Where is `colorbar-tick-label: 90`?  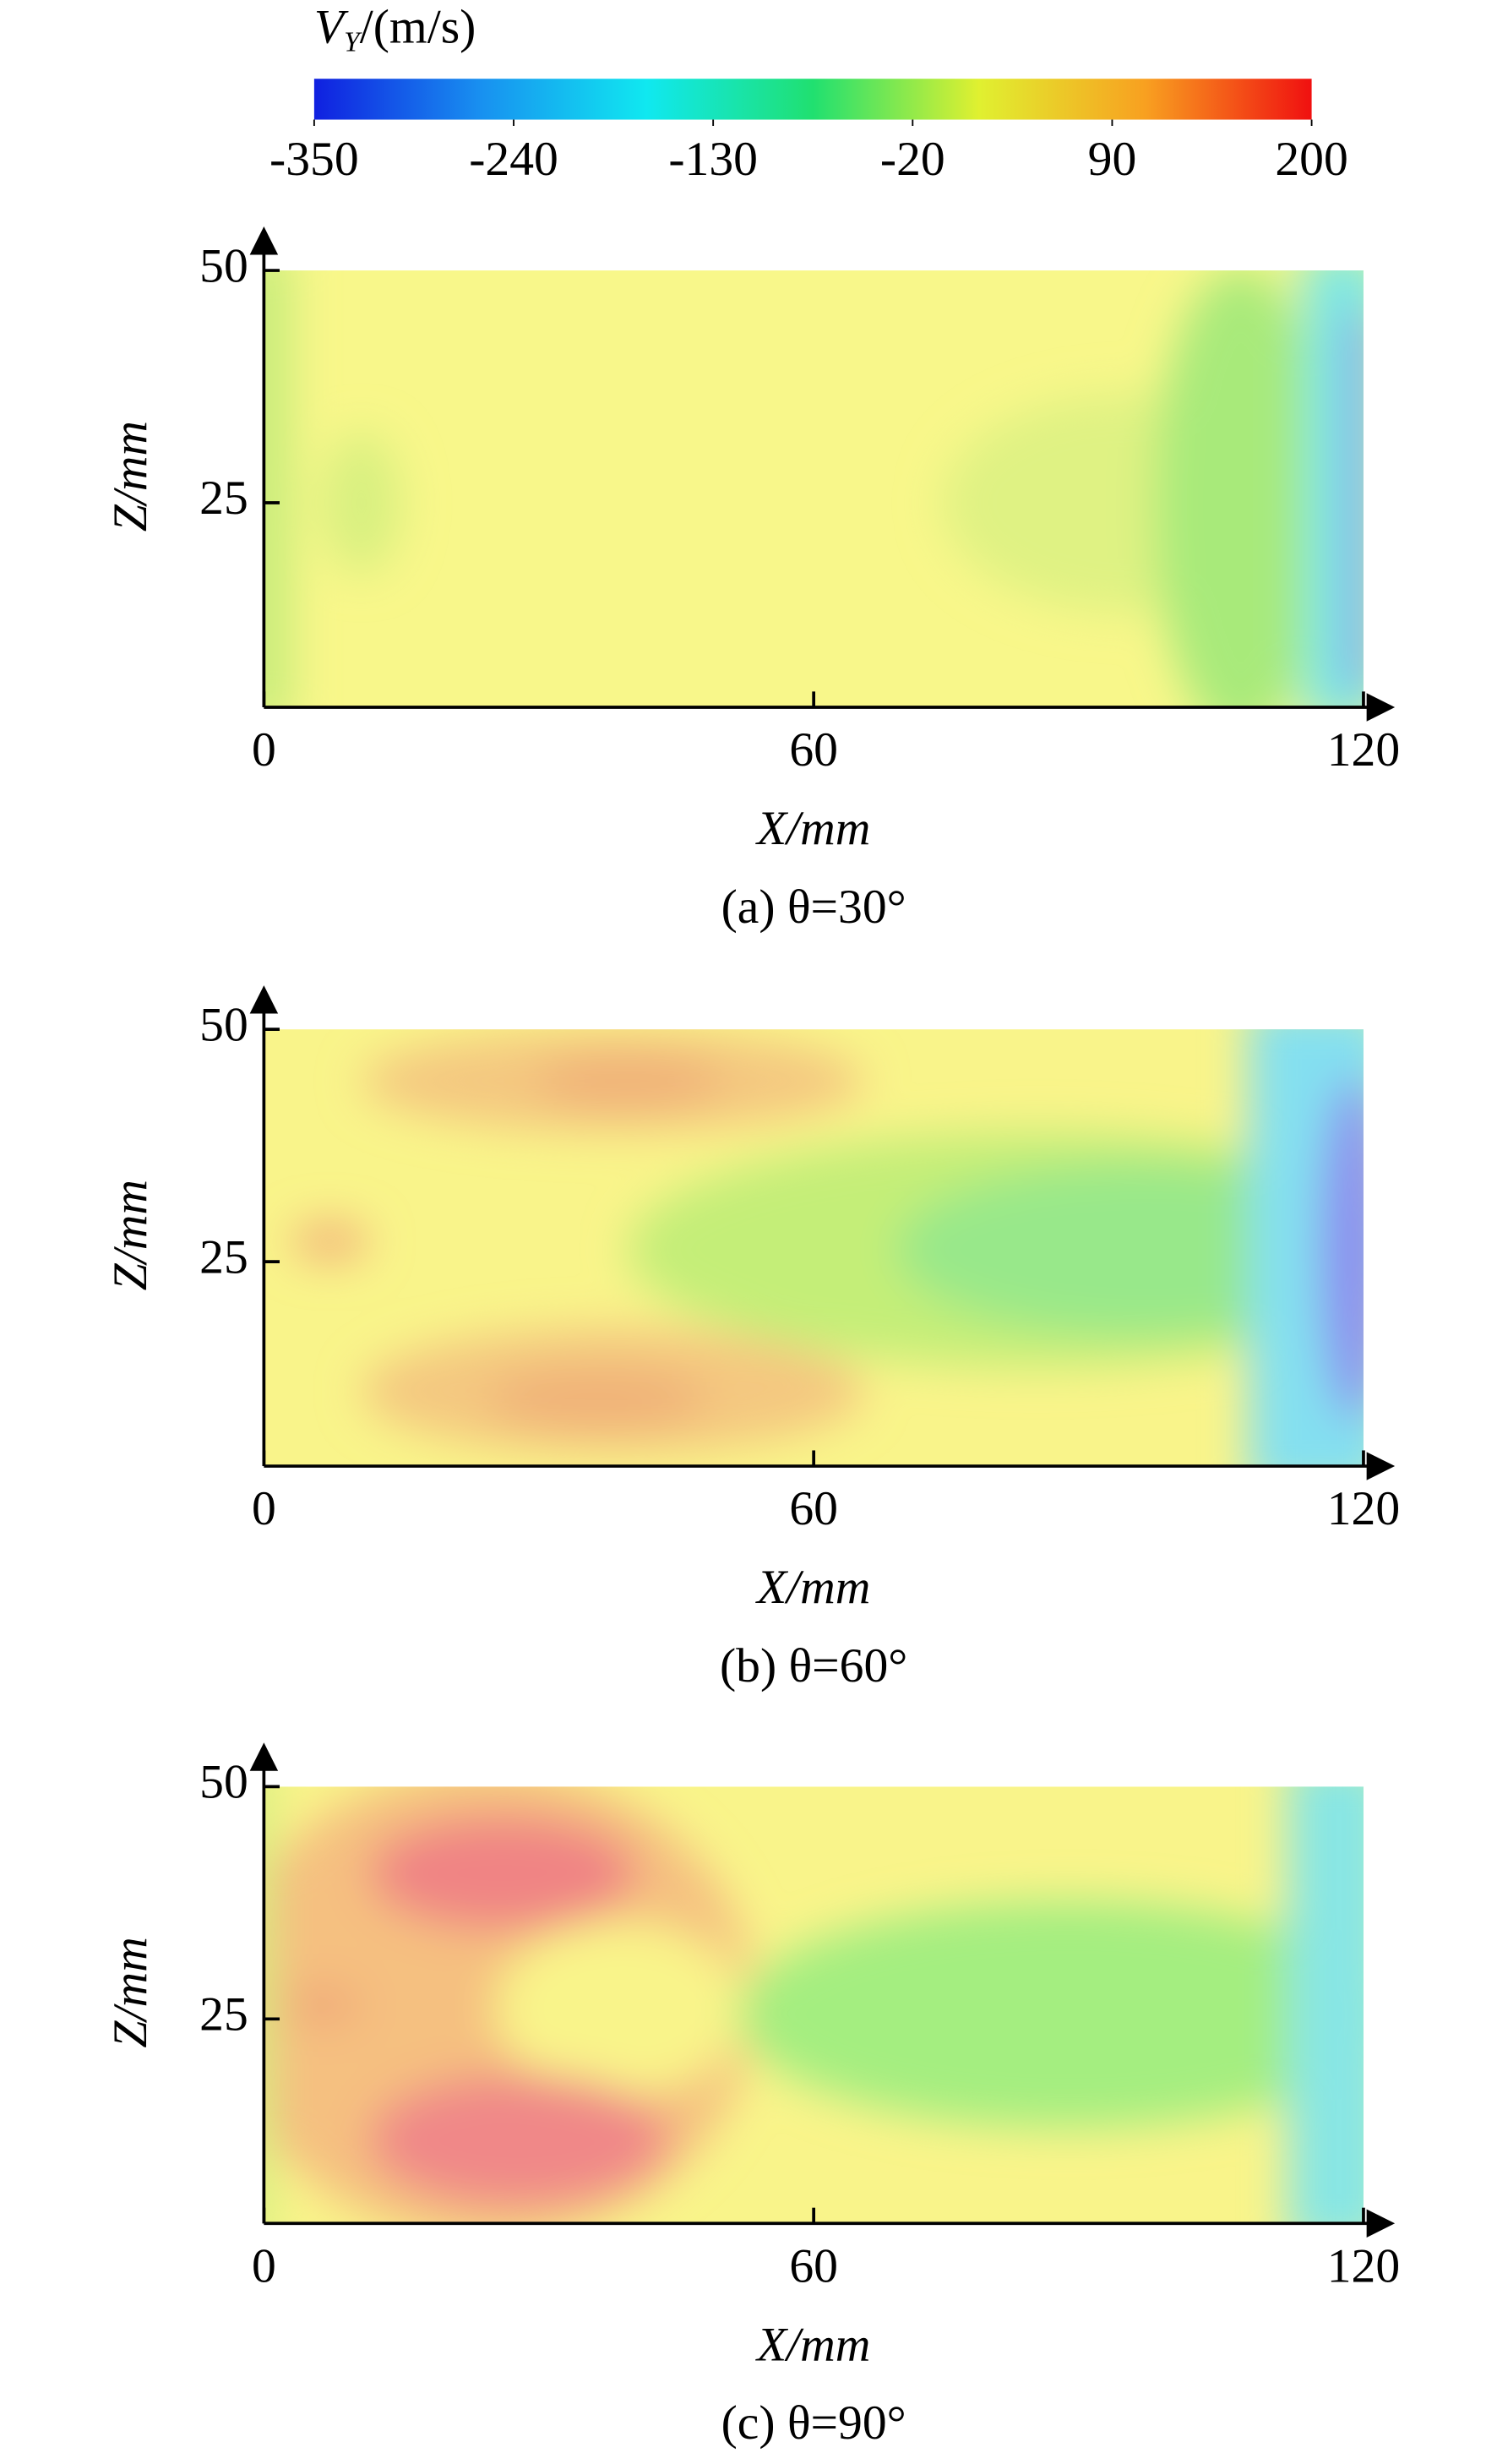 colorbar-tick-label: 90 is located at coordinates (1112, 159).